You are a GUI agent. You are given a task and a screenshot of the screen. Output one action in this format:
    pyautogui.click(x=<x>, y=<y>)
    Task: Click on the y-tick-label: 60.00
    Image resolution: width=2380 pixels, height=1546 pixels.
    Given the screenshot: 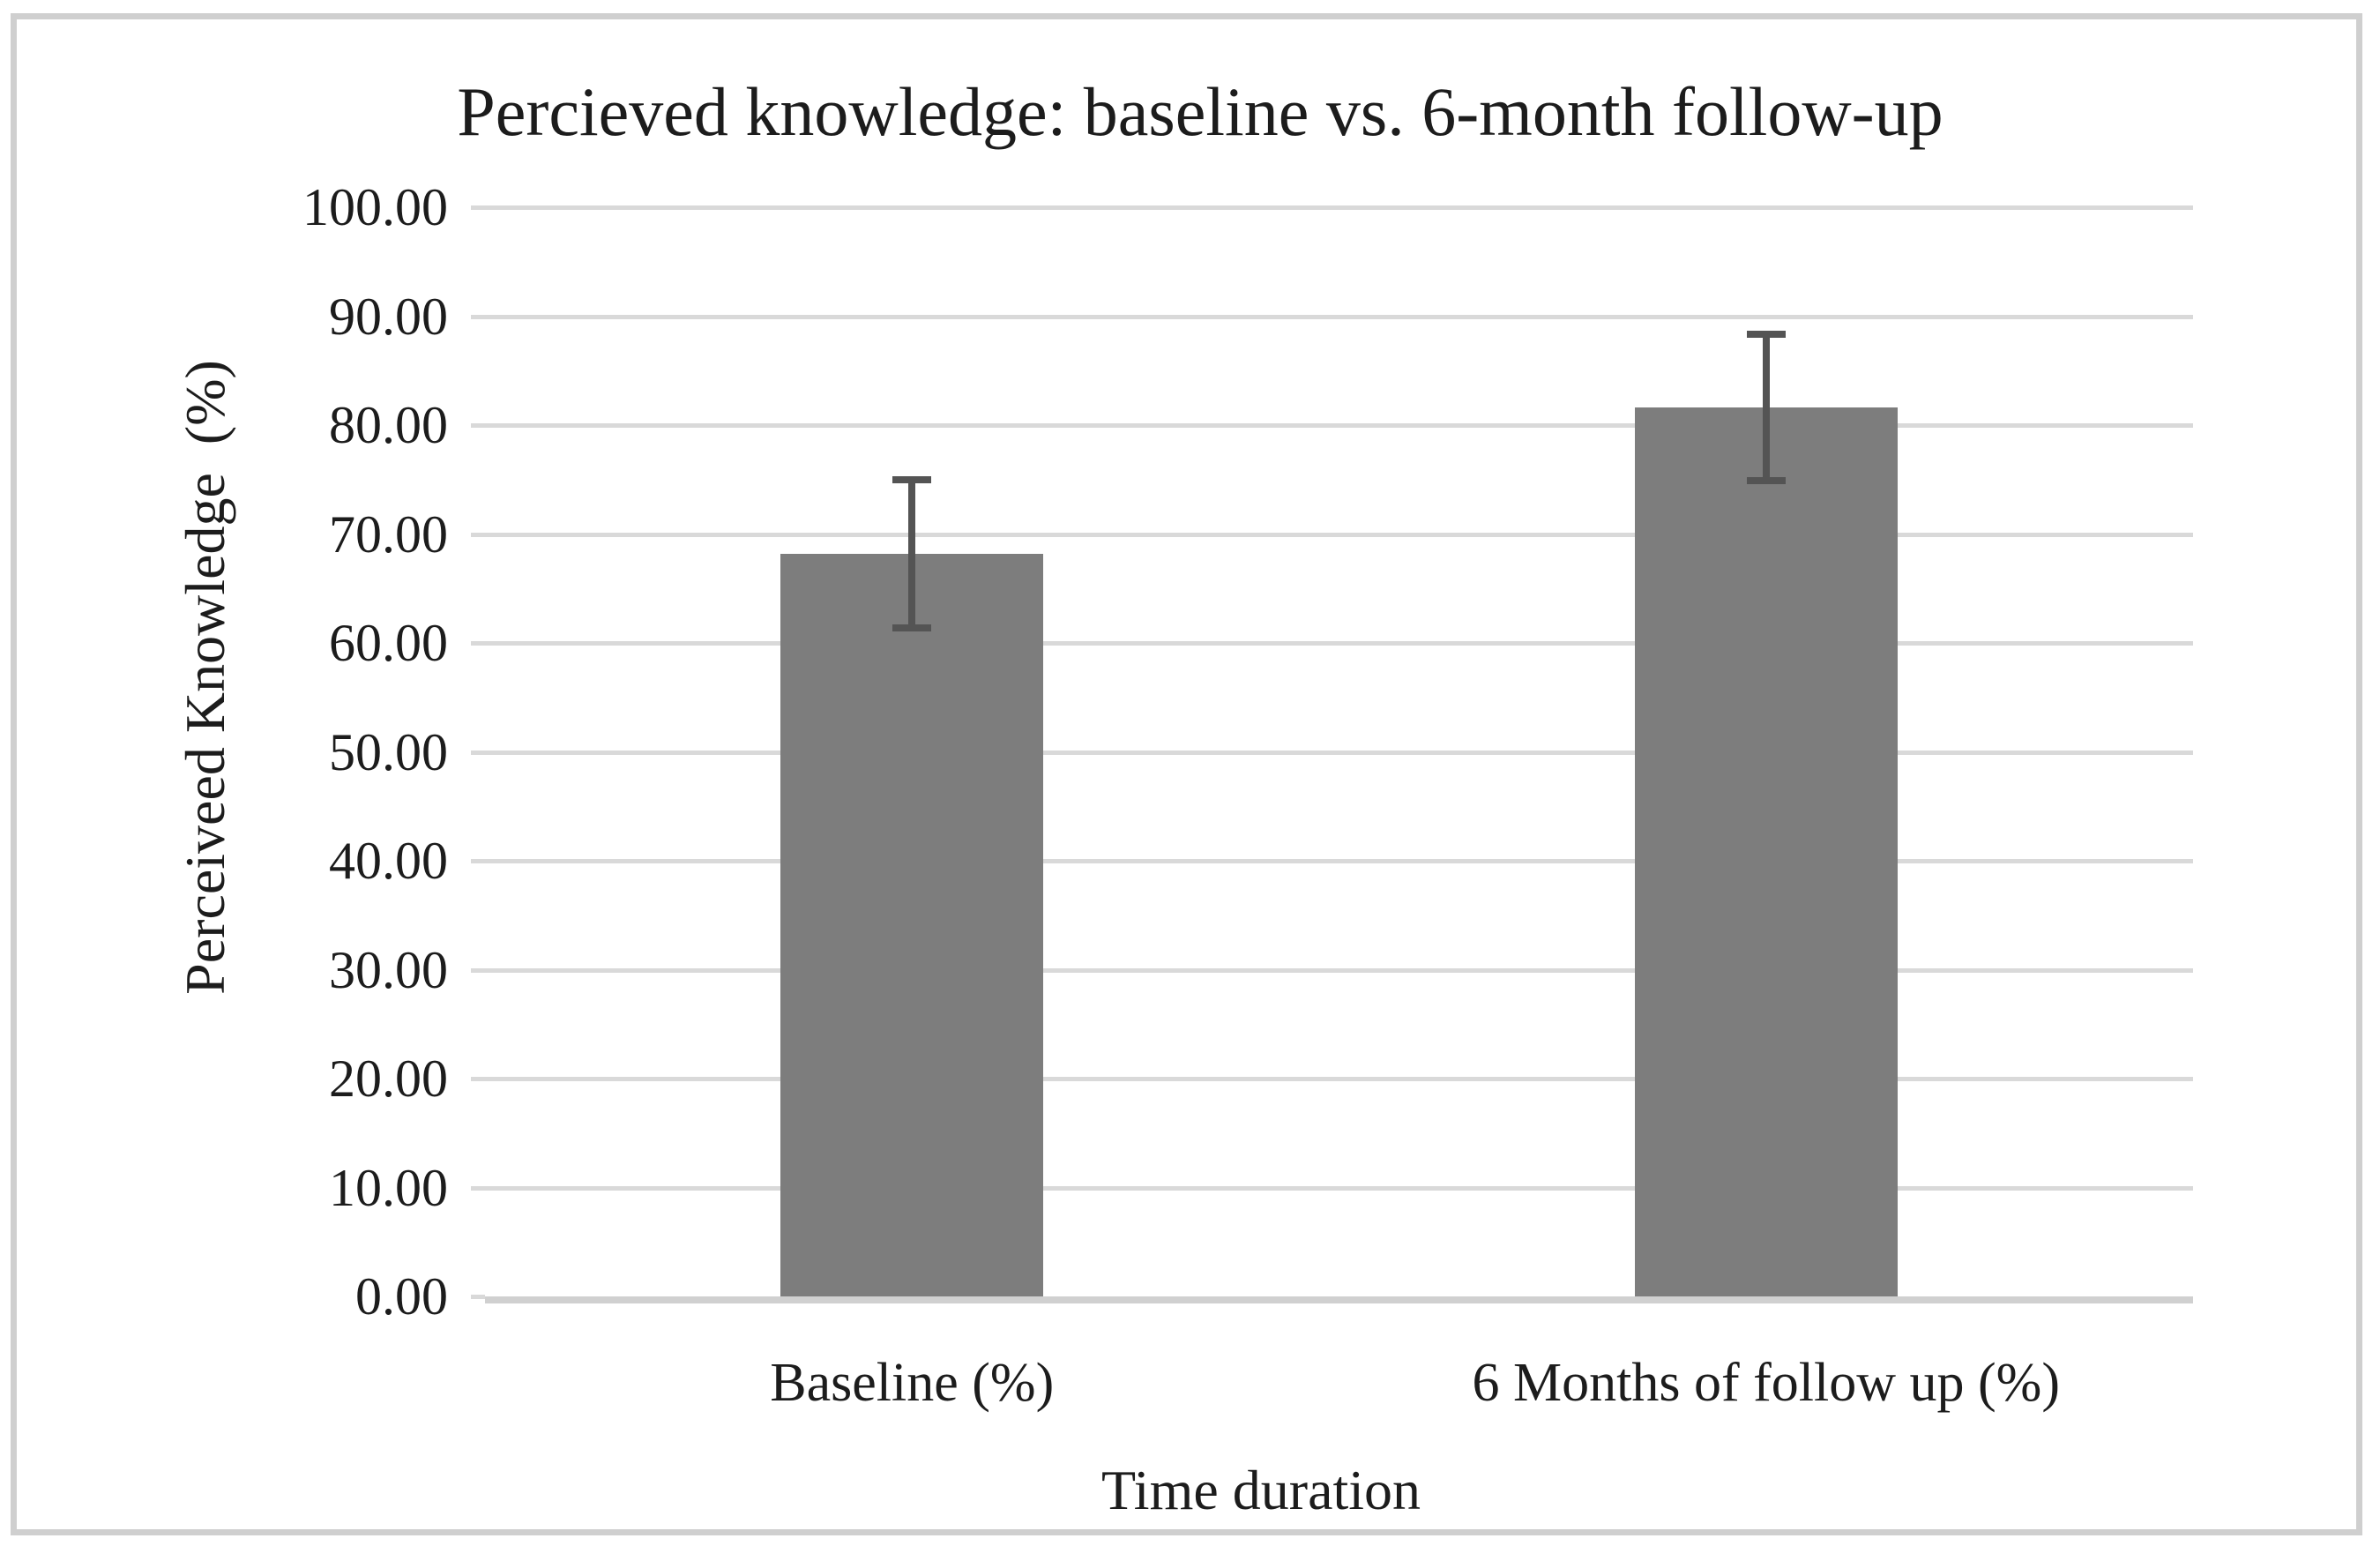 What is the action you would take?
    pyautogui.click(x=388, y=643)
    